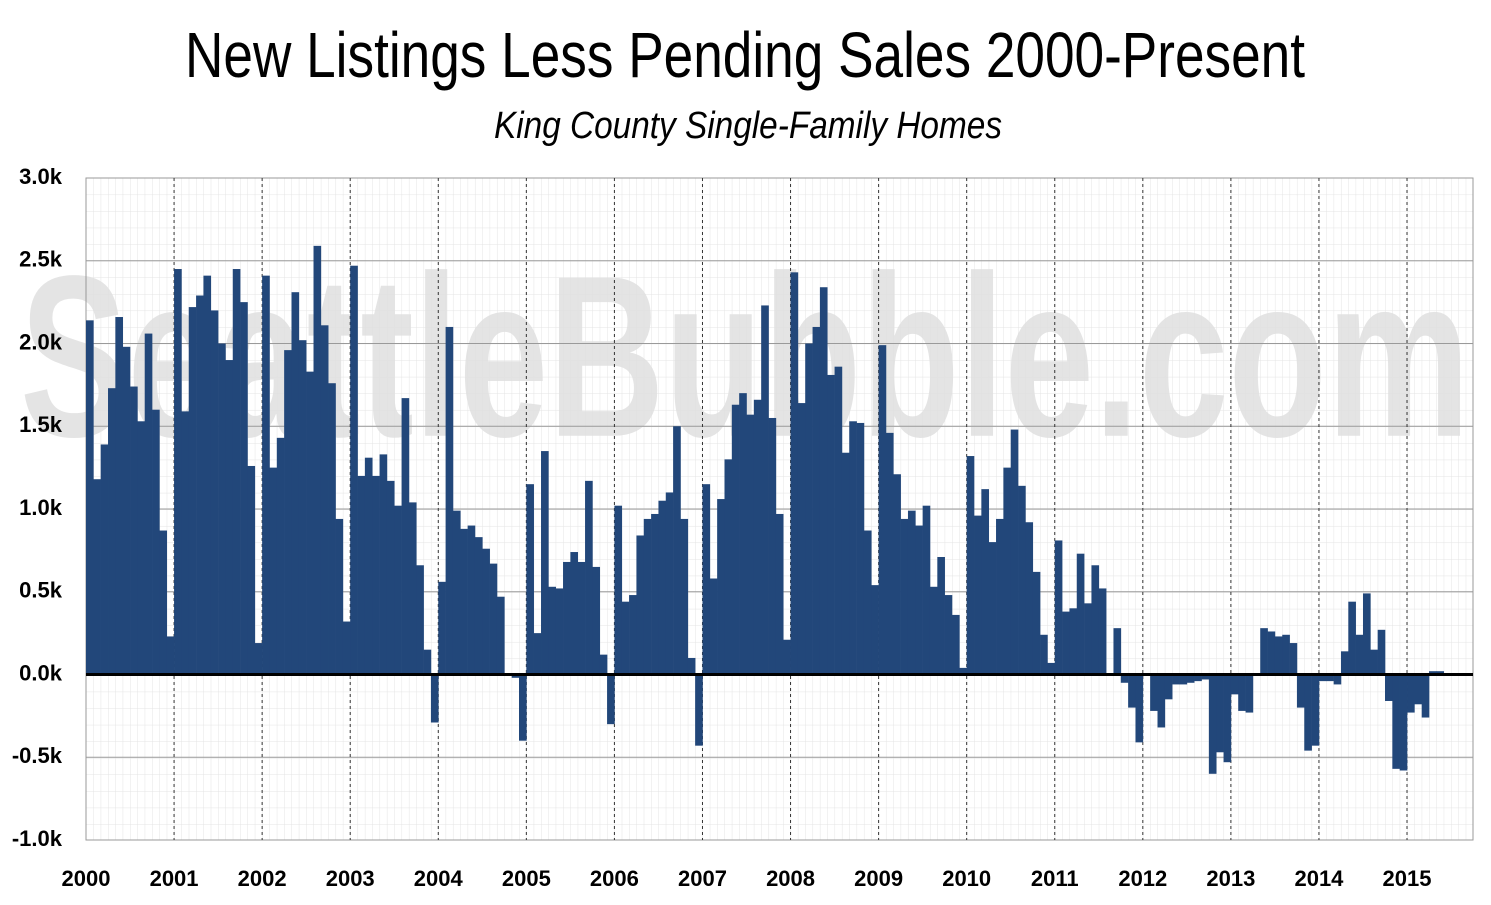  I want to click on y-tick-label: 2.0k, so click(41, 341).